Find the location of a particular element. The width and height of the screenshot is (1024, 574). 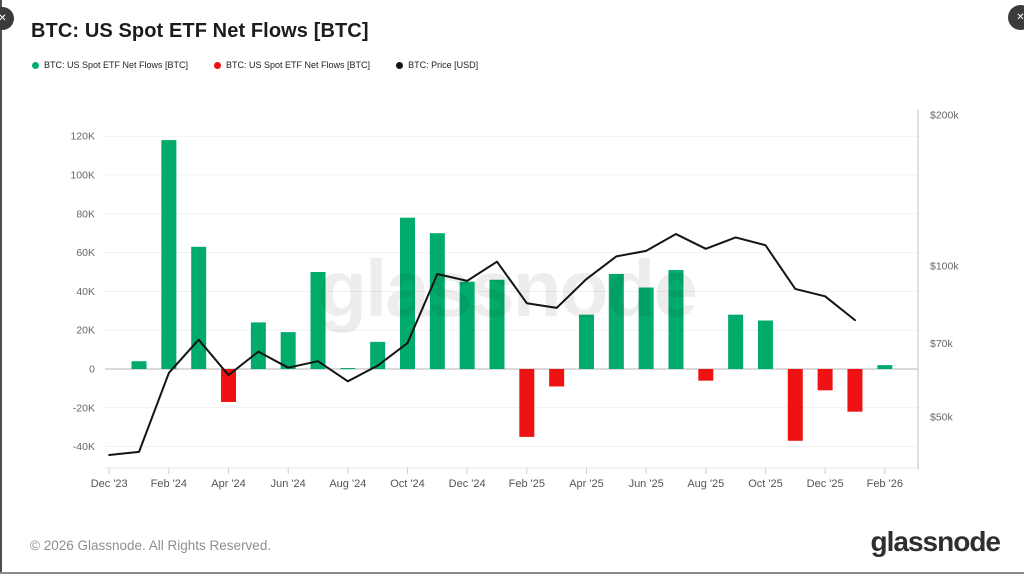

legend-item-netflows-positive: BTC: US Spot ETF Net Flows [BTC] is located at coordinates (110, 65).